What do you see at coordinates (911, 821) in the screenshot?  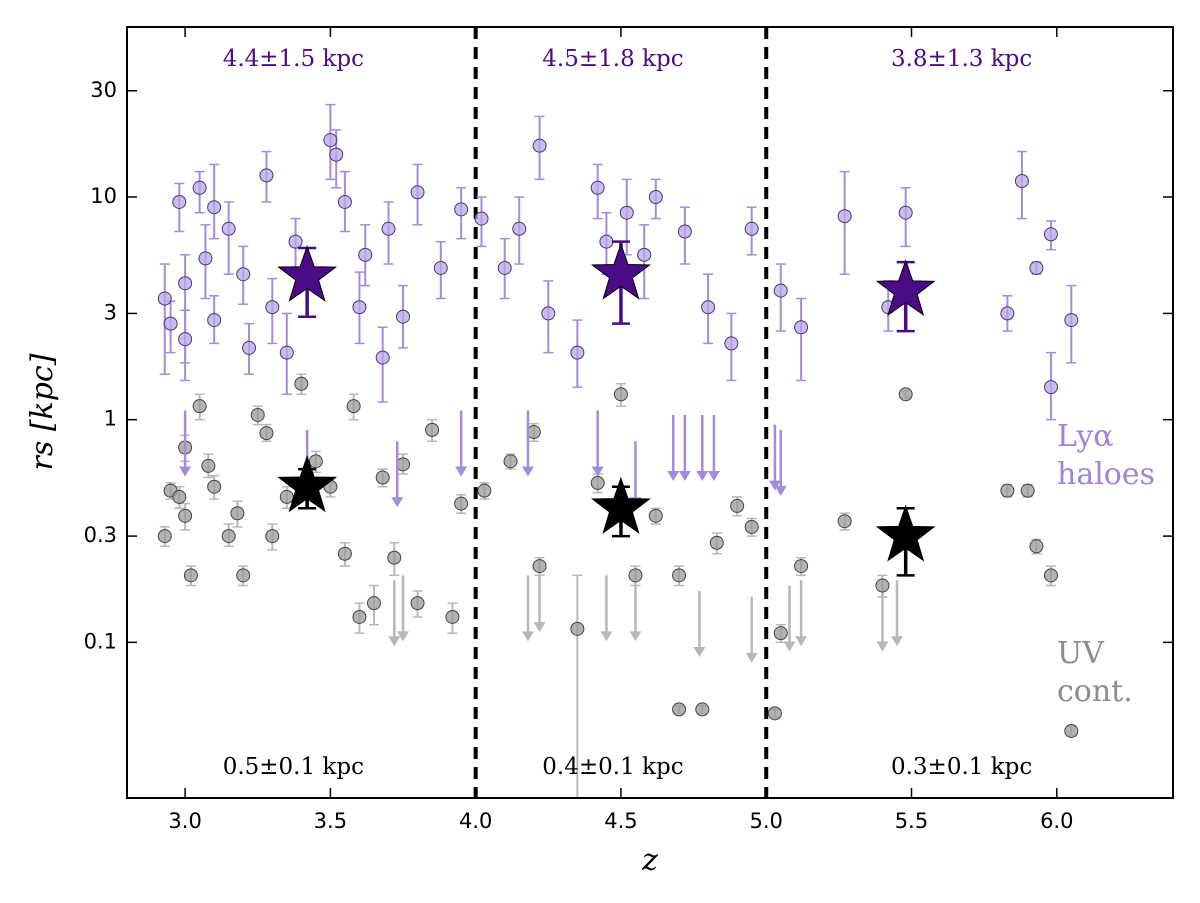 I see `x-tick-label: 5.5` at bounding box center [911, 821].